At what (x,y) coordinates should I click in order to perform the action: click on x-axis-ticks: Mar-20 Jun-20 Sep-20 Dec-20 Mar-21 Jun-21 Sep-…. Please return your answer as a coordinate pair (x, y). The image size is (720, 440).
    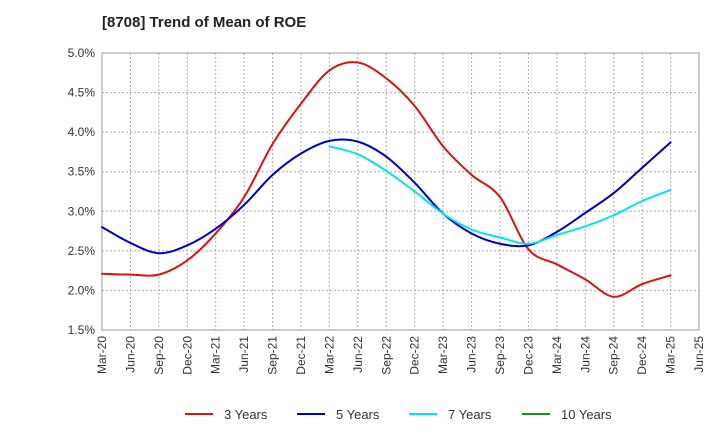
    Looking at the image, I should click on (400, 355).